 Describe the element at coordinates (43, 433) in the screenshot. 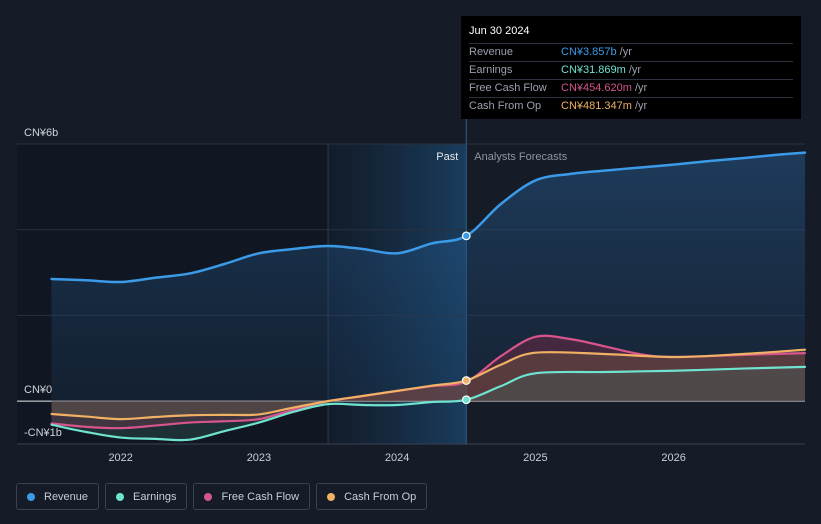

I see `y-tick-label-neg1b: -CN¥1b` at that location.